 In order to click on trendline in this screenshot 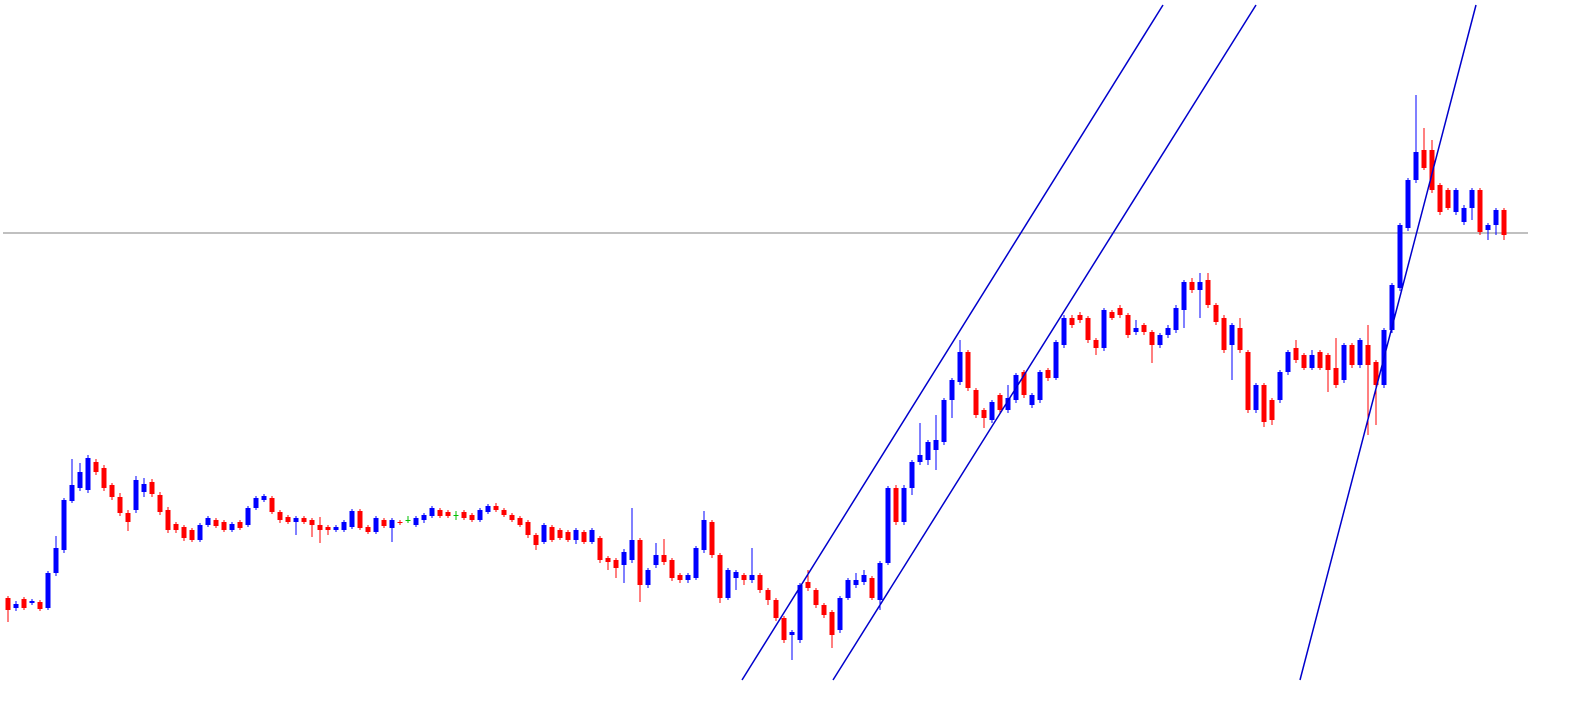, I will do `click(1388, 342)`.